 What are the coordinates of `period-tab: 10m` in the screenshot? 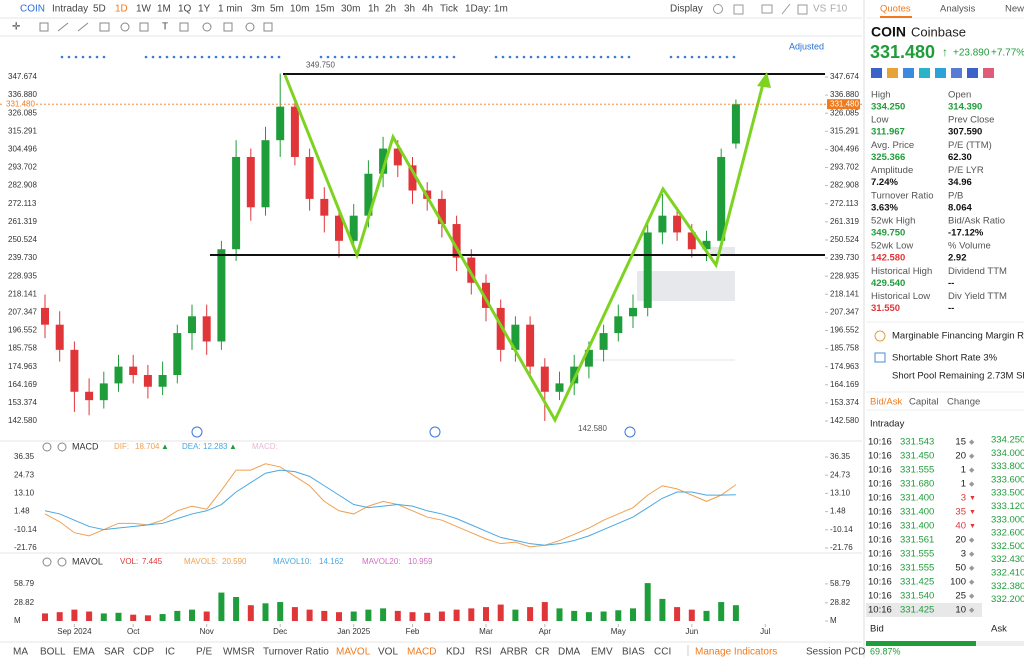 It's located at (299, 9).